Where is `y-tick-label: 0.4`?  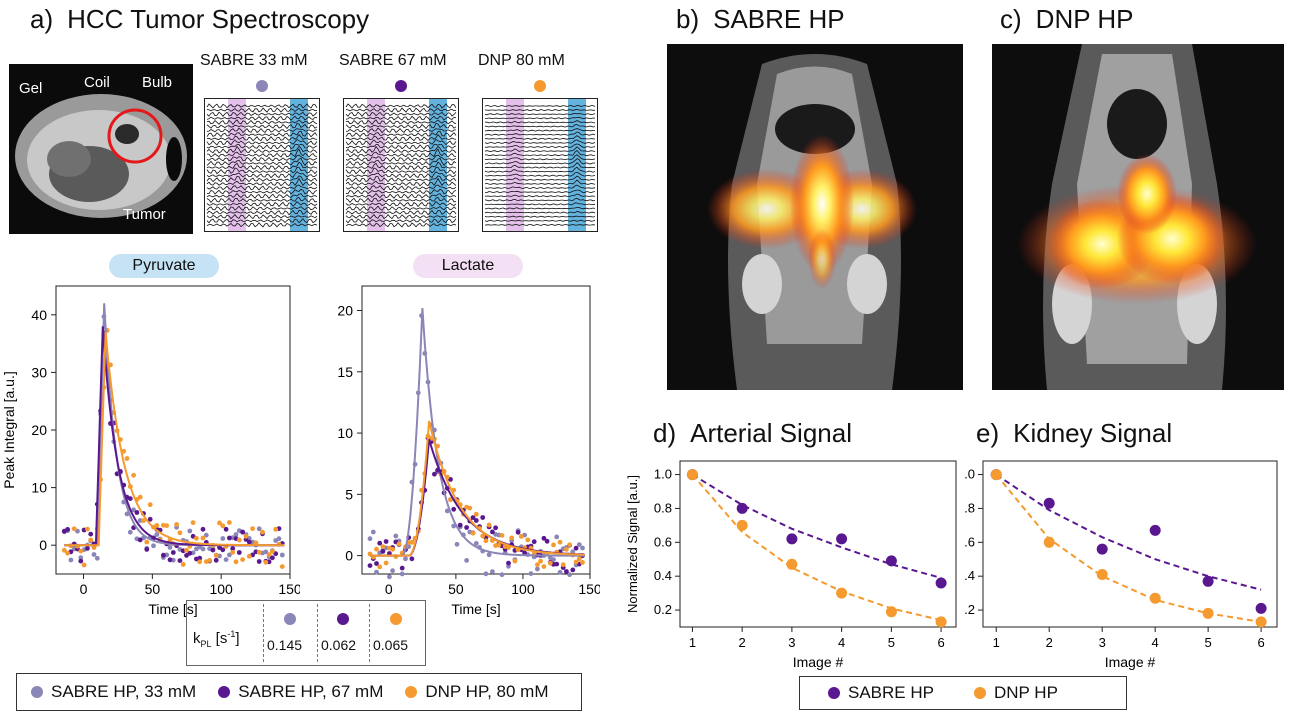 y-tick-label: 0.4 is located at coordinates (970, 575).